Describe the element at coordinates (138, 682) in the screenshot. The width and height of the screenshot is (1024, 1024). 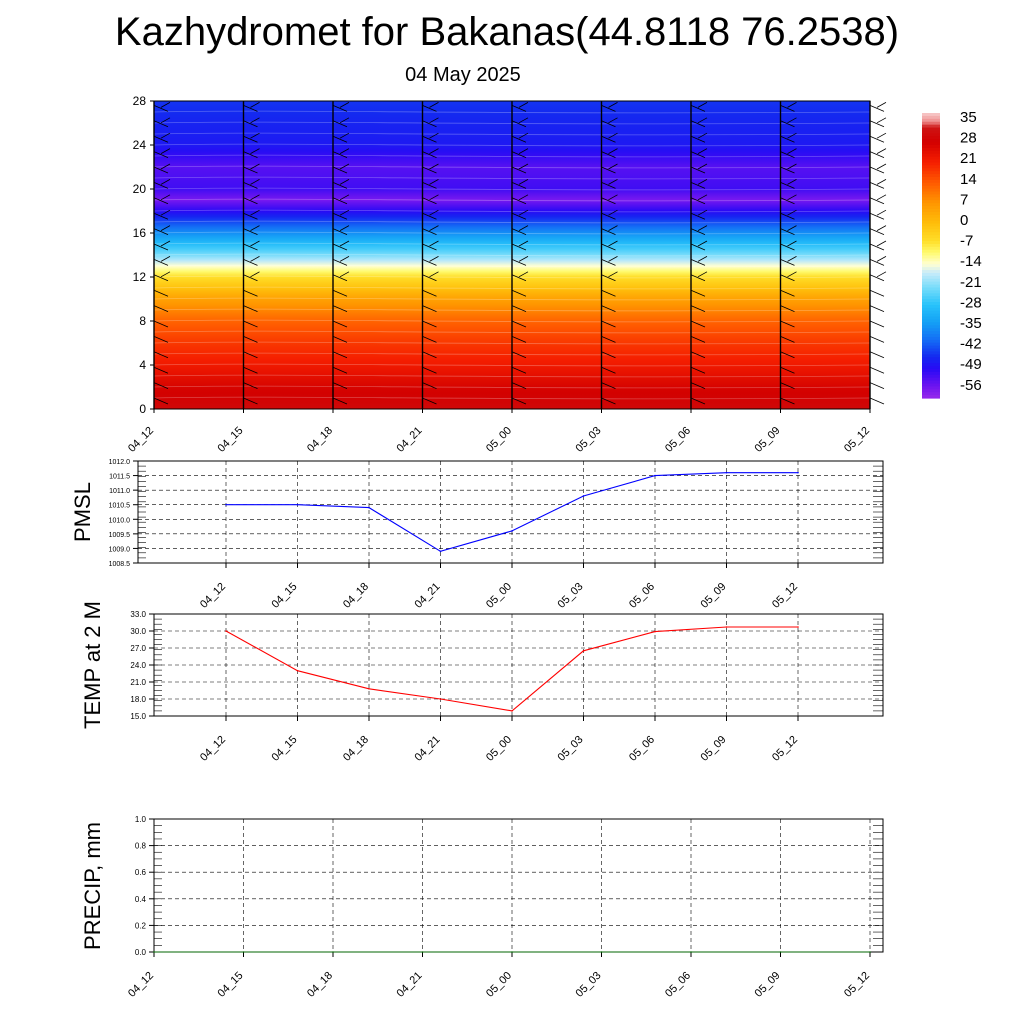
I see `y-tick-label: 21.0` at that location.